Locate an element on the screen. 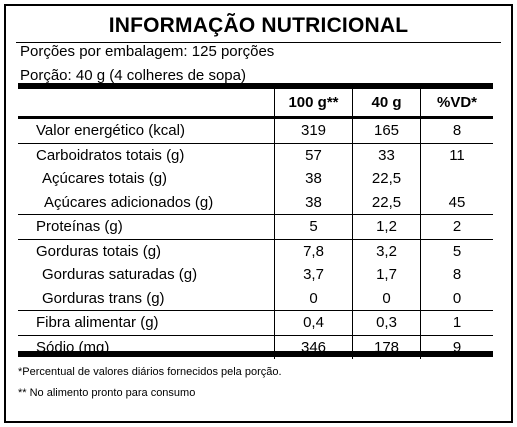  table-row: Sódio (mg) 346 178 9 is located at coordinates (255, 347).